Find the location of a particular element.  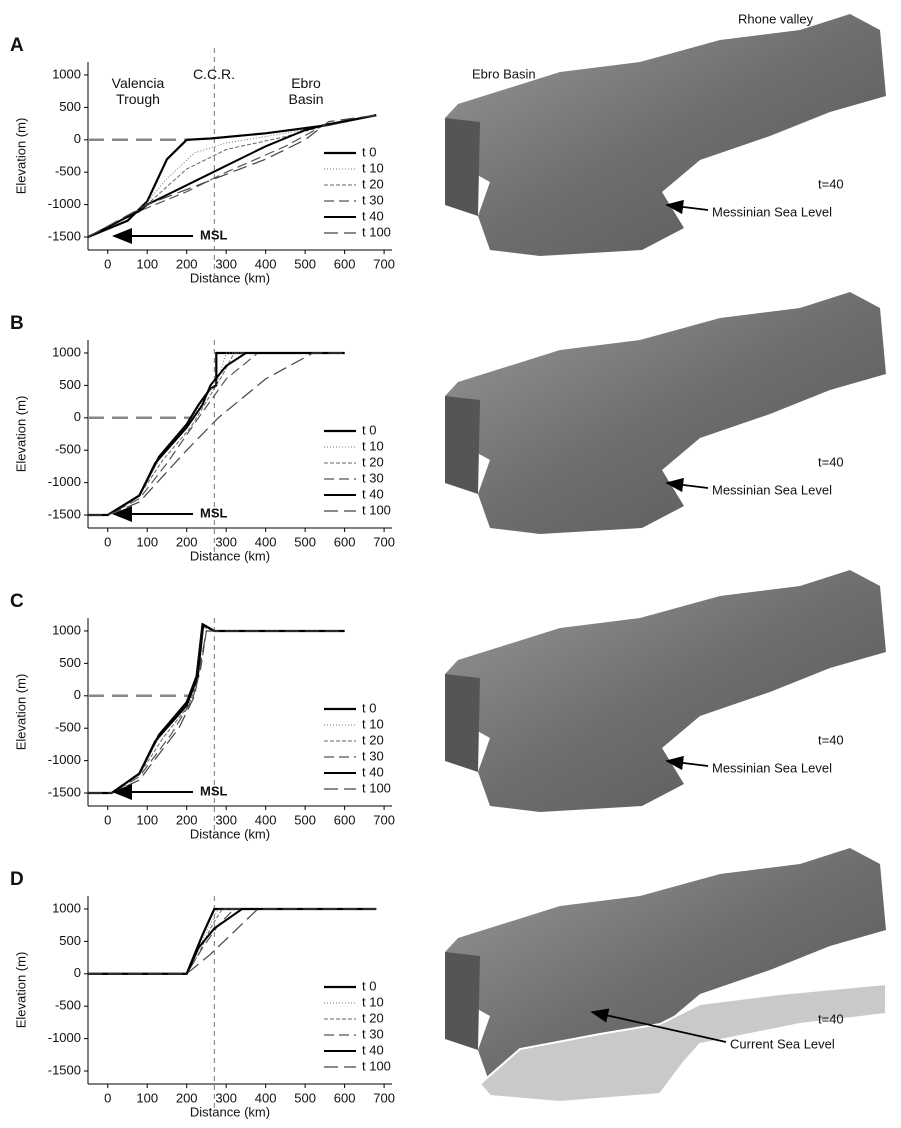

panel-label: A is located at coordinates (17, 45).